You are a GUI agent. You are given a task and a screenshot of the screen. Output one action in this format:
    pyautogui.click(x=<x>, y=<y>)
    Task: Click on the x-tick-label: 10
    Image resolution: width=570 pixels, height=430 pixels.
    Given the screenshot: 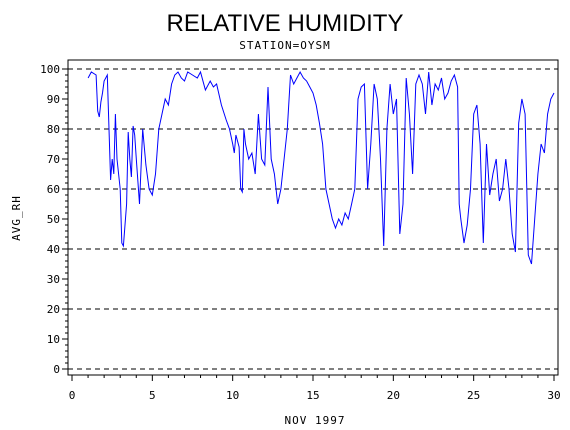 What is the action you would take?
    pyautogui.click(x=232, y=395)
    